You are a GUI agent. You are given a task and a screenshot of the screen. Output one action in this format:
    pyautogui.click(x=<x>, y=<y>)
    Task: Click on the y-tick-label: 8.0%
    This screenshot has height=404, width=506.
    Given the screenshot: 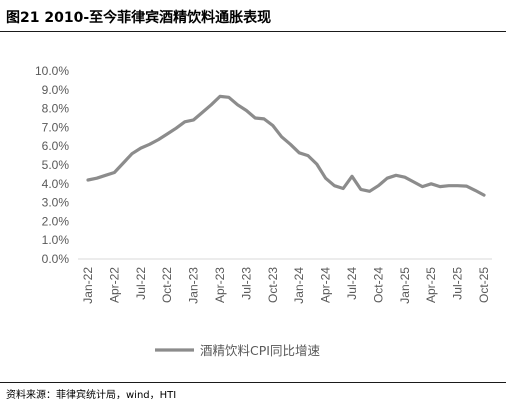 What is the action you would take?
    pyautogui.click(x=56, y=109)
    